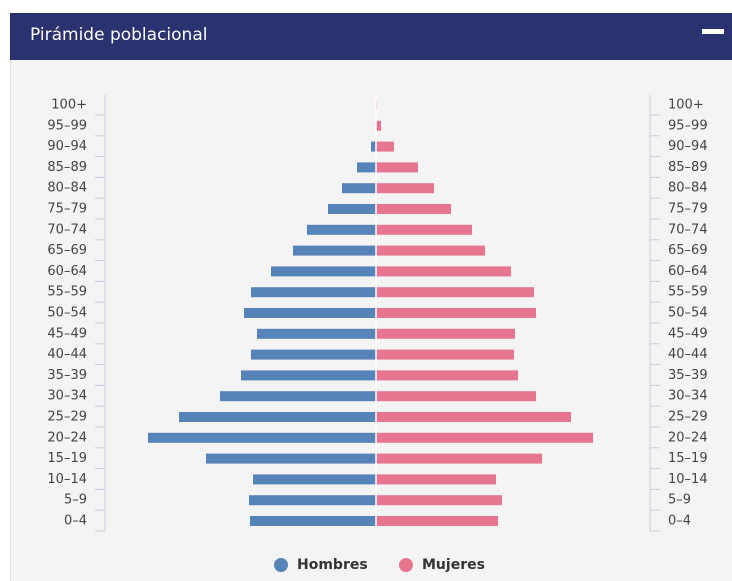 The height and width of the screenshot is (581, 732). What do you see at coordinates (119, 35) in the screenshot?
I see `panel-title: Pirámide poblacional` at bounding box center [119, 35].